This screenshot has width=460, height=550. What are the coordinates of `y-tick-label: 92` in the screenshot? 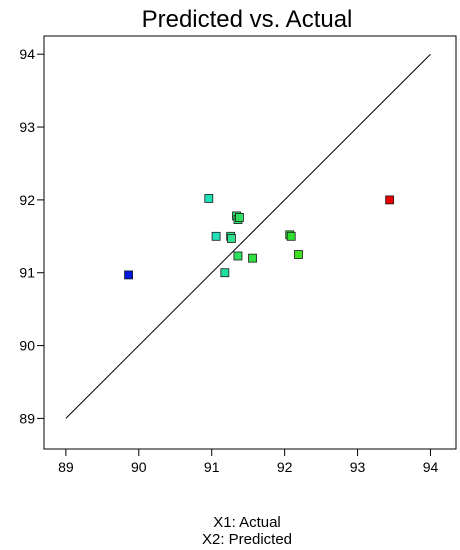 It's located at (27, 200).